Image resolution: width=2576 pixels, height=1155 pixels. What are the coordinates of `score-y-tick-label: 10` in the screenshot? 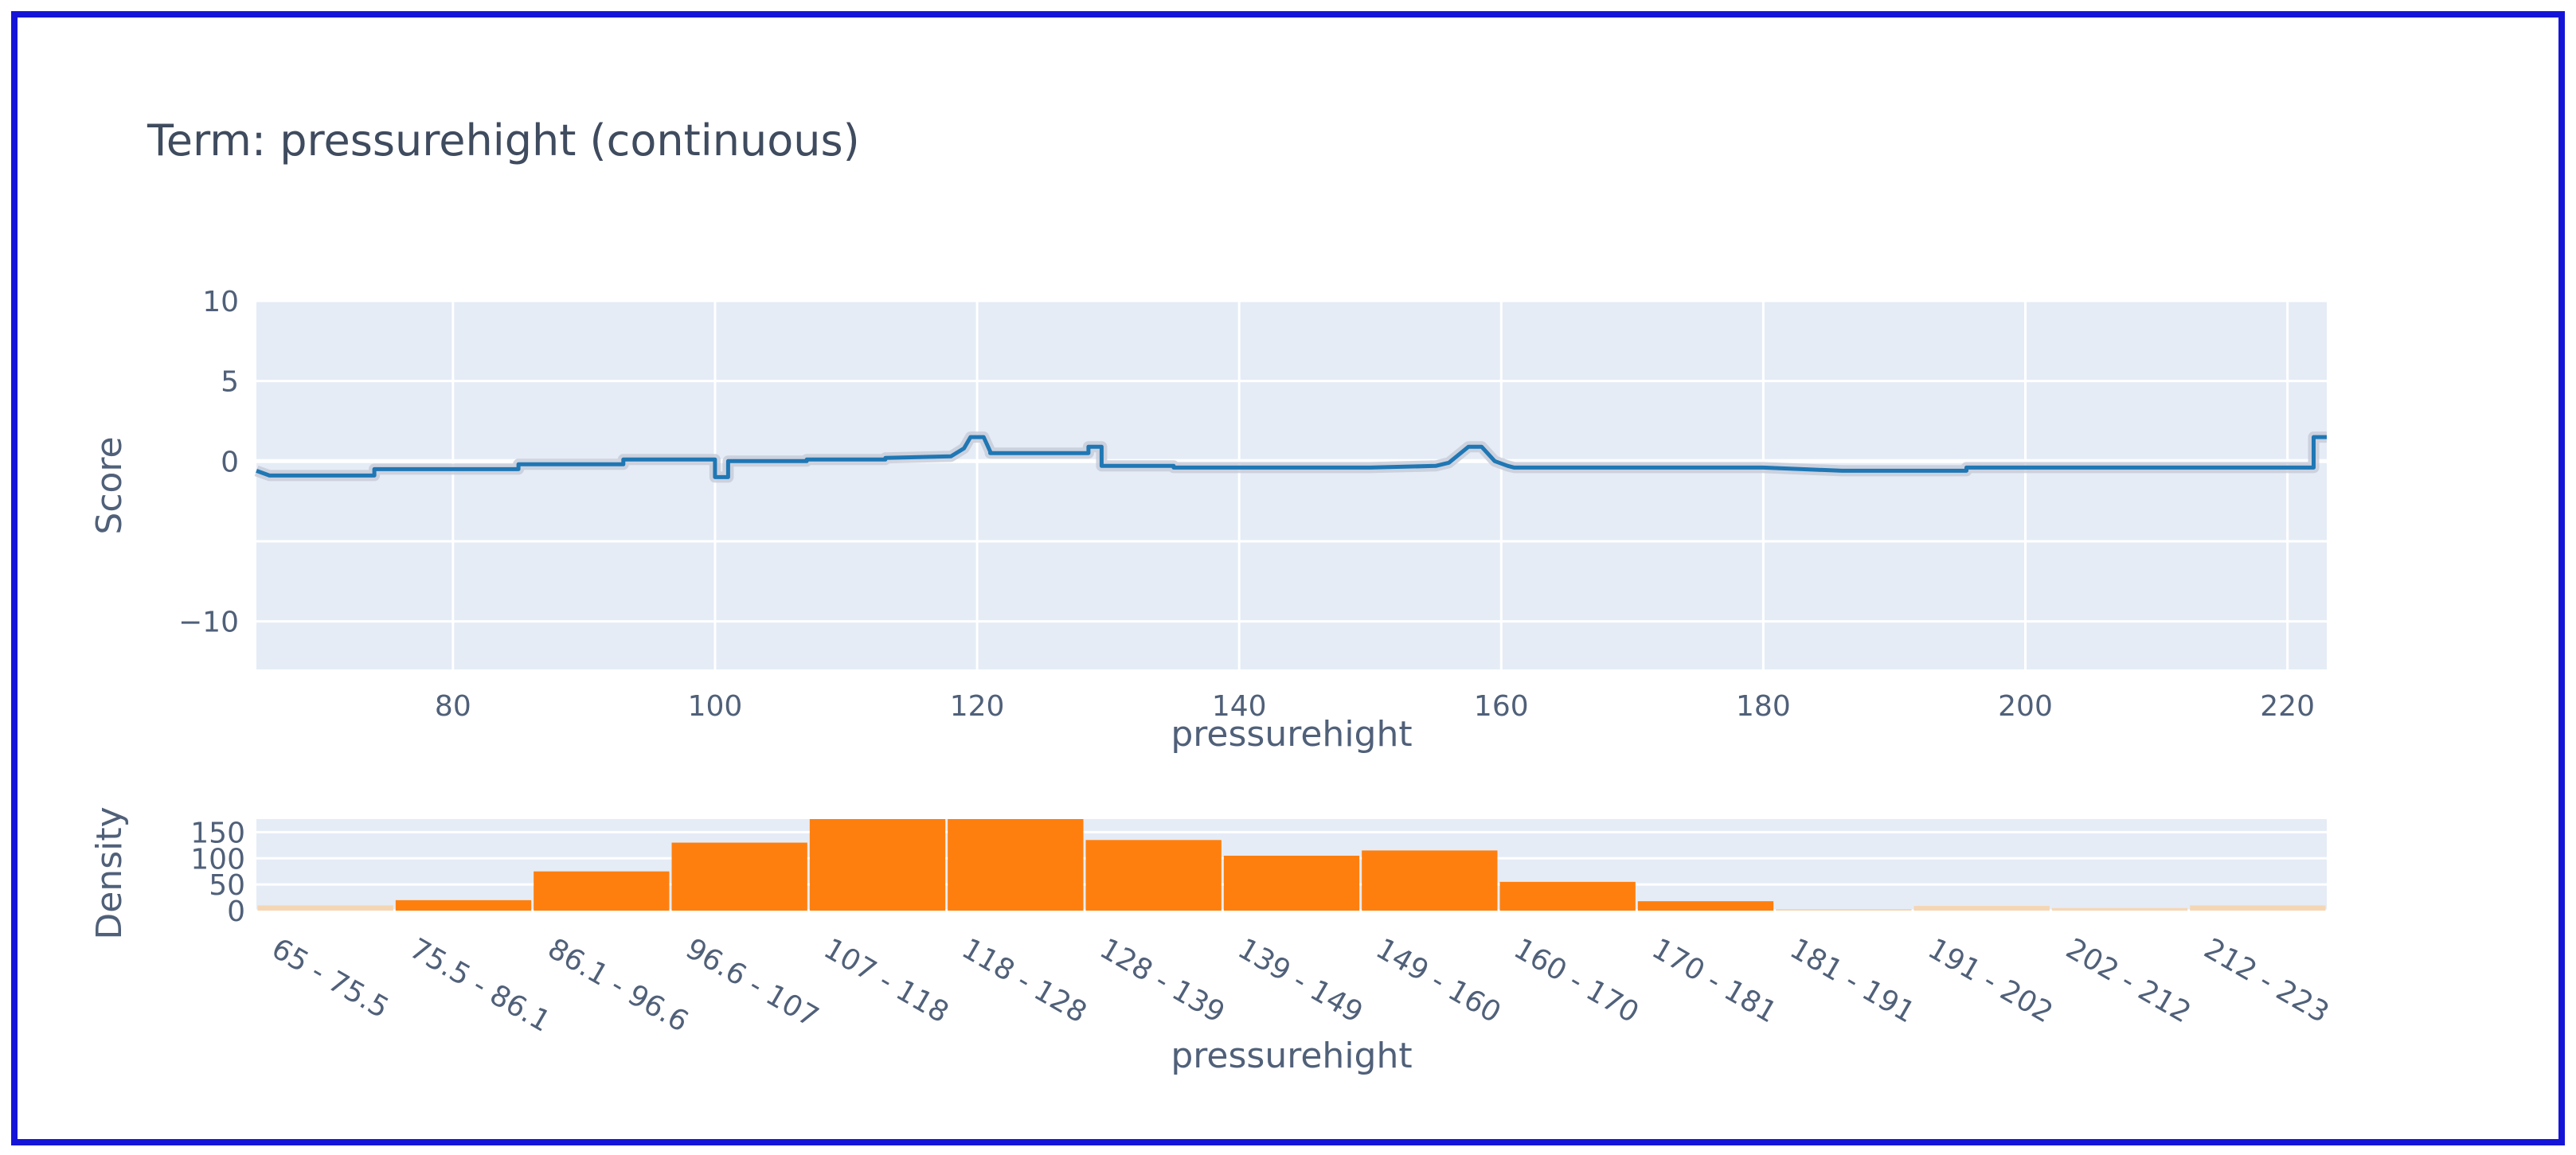 It's located at (221, 302).